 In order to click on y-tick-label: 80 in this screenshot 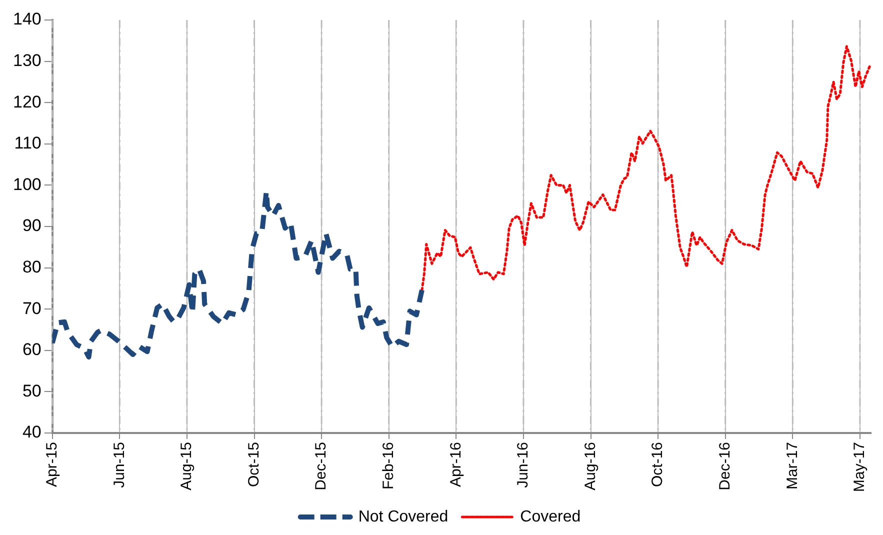, I will do `click(32, 266)`.